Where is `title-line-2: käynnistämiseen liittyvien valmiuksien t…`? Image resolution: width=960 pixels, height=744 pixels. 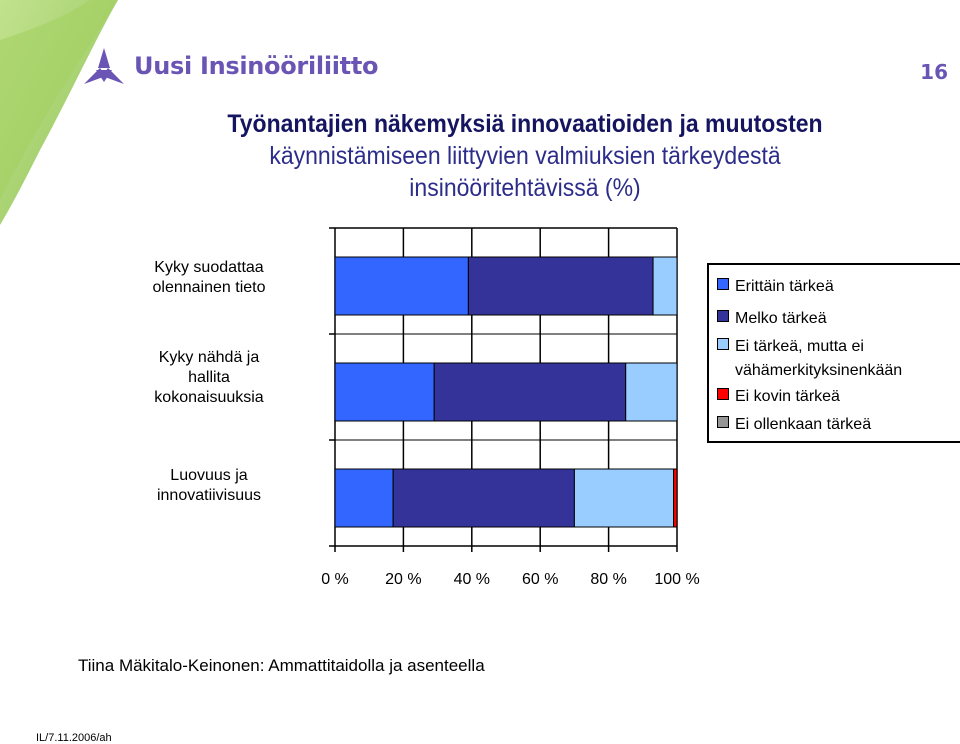
title-line-2: käynnistämiseen liittyvien valmiuksien t… is located at coordinates (525, 156).